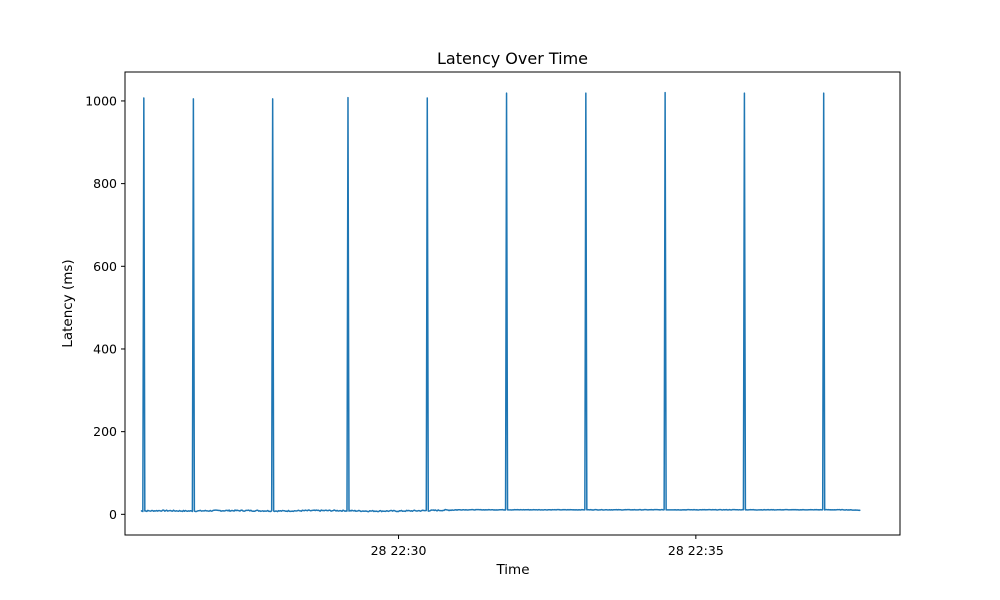 The width and height of the screenshot is (1000, 600). Describe the element at coordinates (512, 58) in the screenshot. I see `chart-title: Latency Over Time` at that location.